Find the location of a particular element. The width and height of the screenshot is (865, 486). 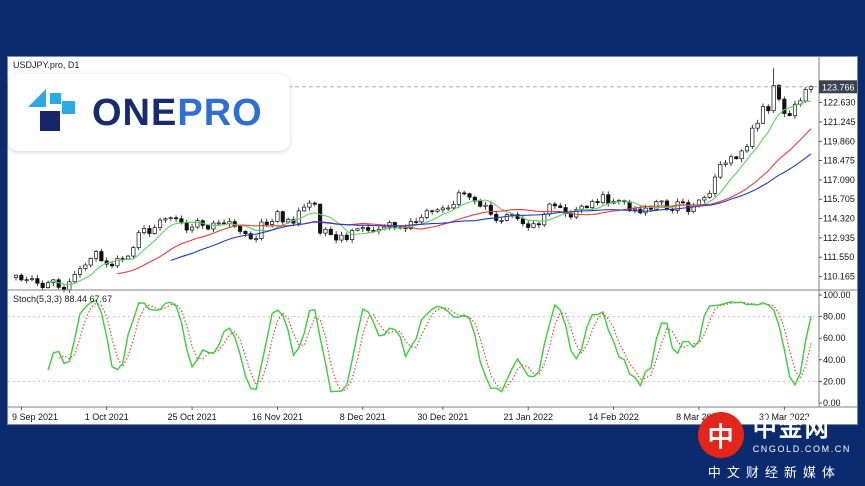

cngold-names: 中金网 CNGOLD.COM.CN is located at coordinates (801, 434).